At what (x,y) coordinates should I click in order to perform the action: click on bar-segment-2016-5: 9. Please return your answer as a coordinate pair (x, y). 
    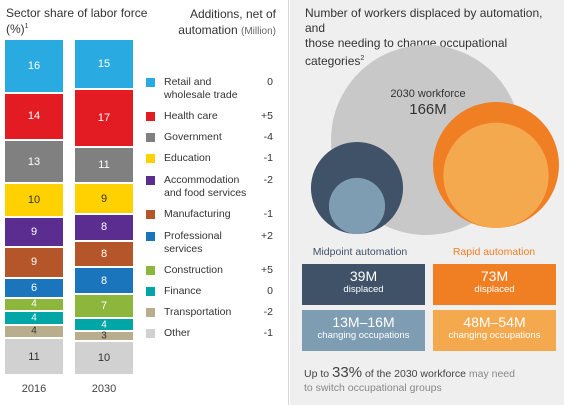
    Looking at the image, I should click on (34, 232).